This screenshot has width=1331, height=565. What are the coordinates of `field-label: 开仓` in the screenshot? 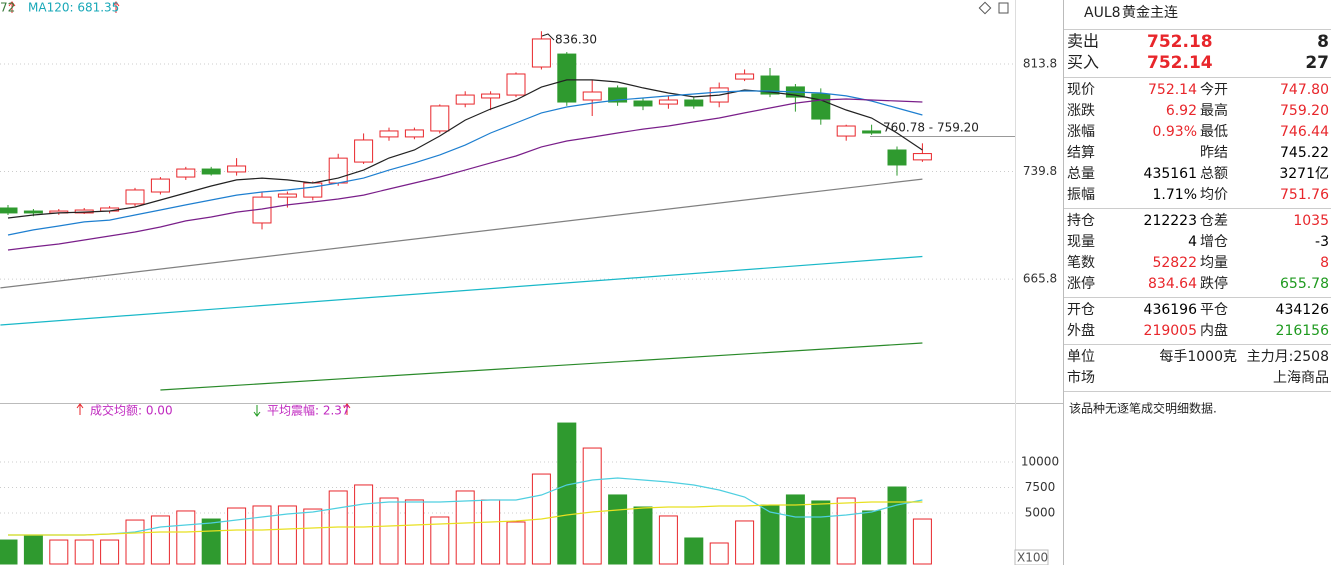 It's located at (1081, 310).